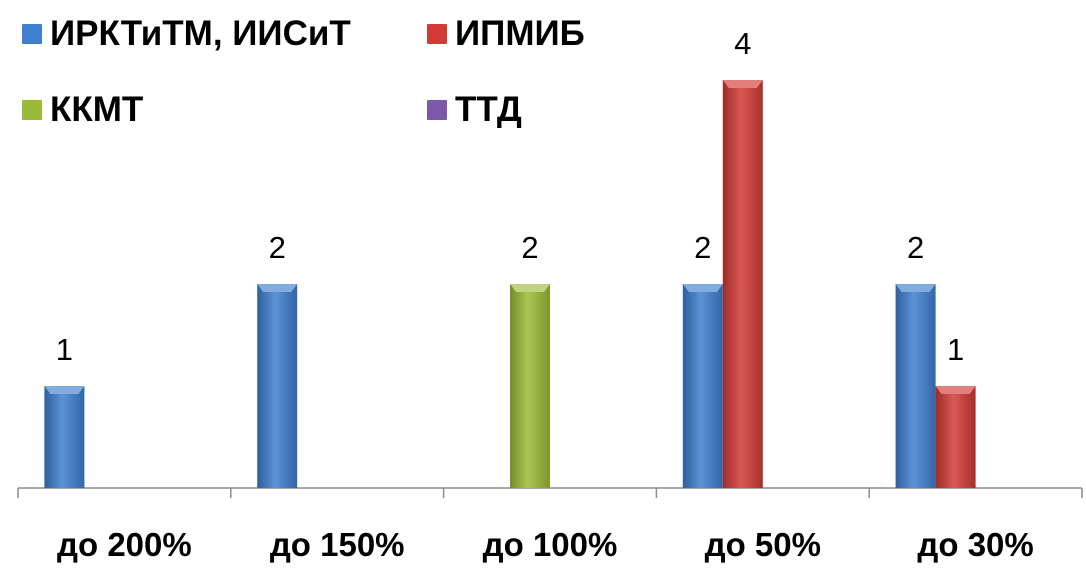 This screenshot has width=1086, height=569. I want to click on legend-swatch-kkmt, so click(32, 110).